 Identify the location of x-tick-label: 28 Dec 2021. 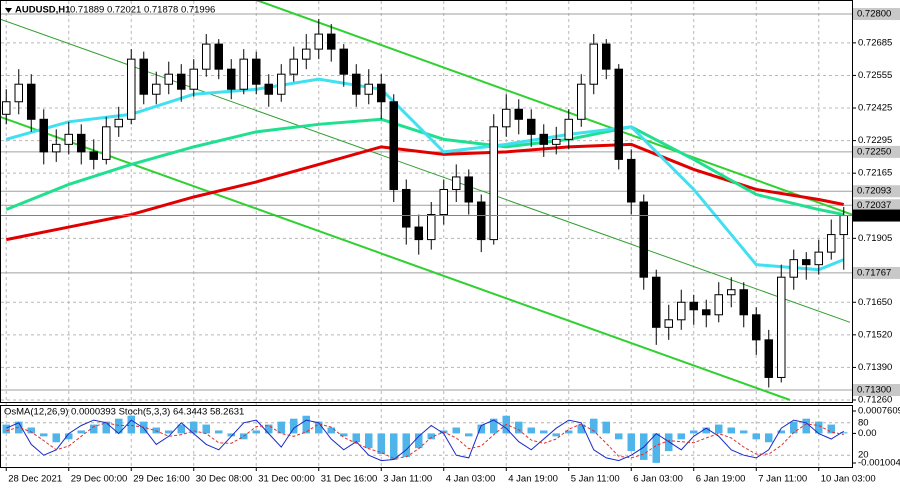
(35, 479).